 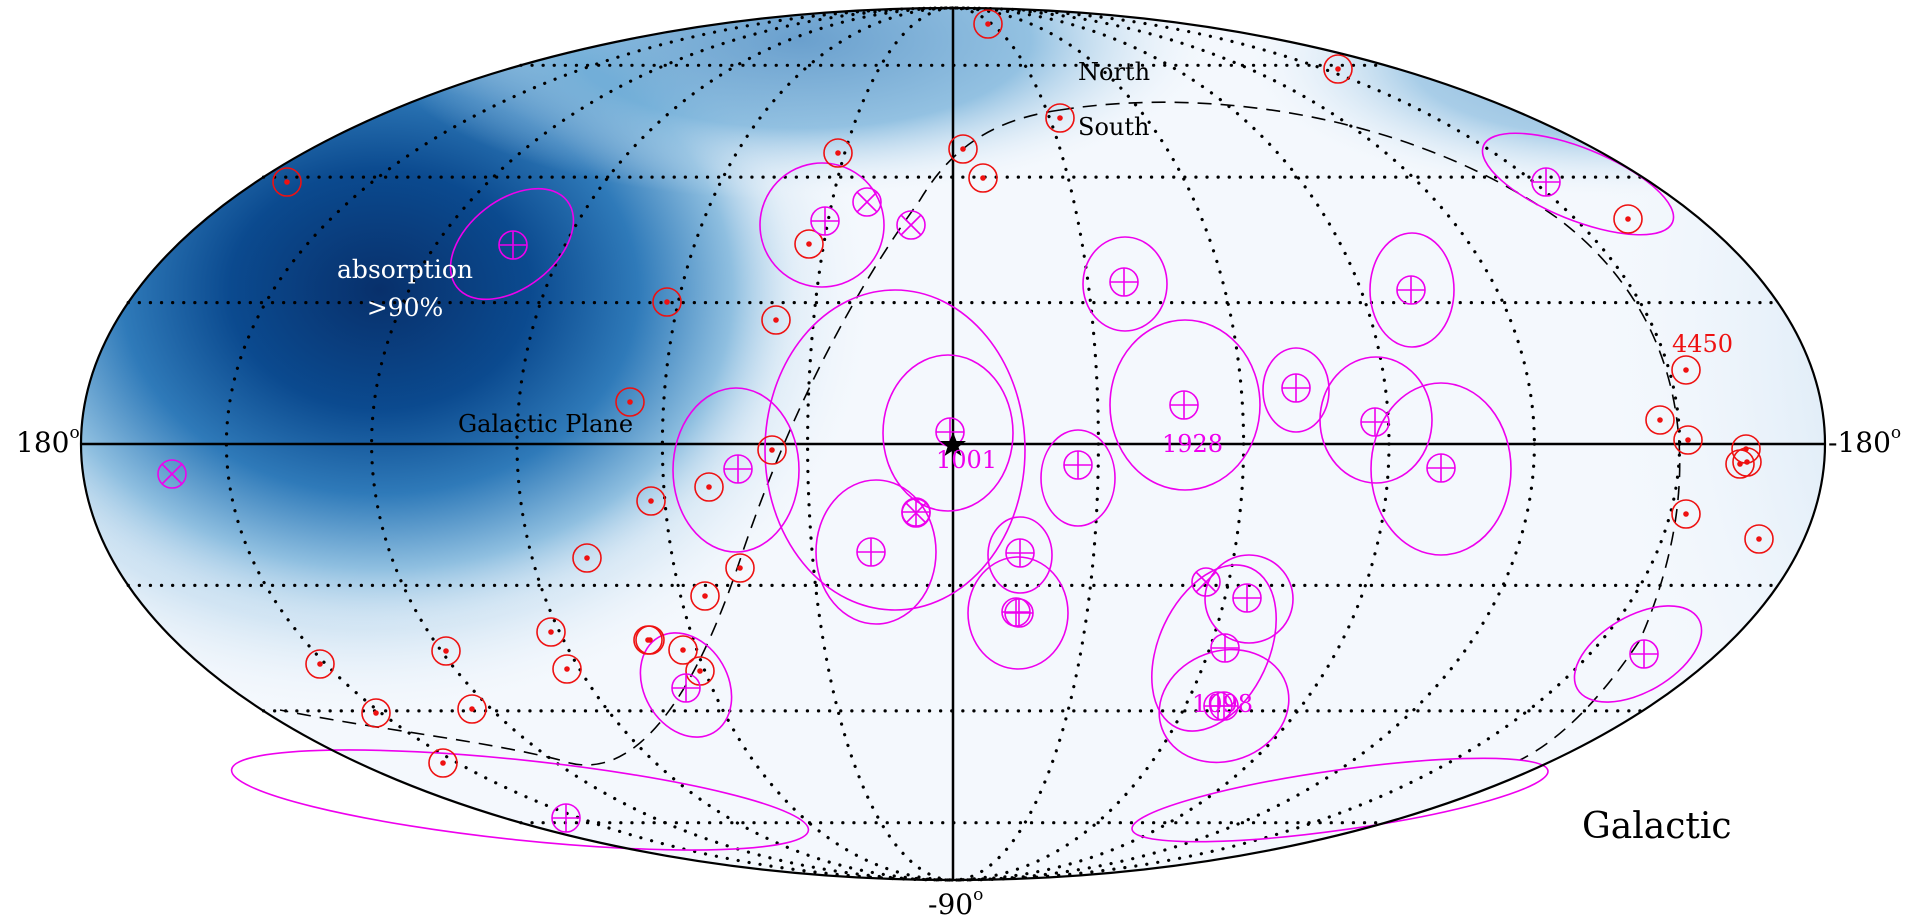 I want to click on absorption-threshold-label: >90%, so click(x=405, y=307).